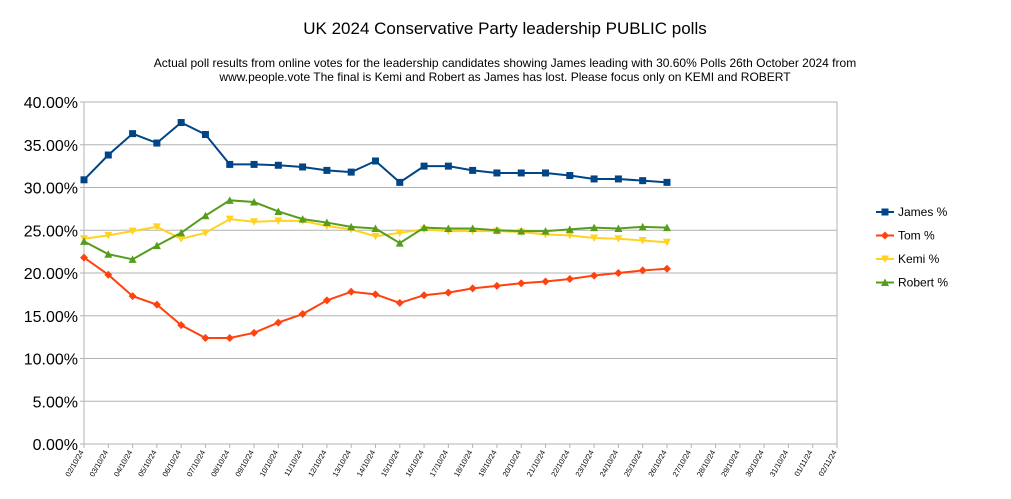 This screenshot has width=1011, height=499. What do you see at coordinates (123, 464) in the screenshot?
I see `x-tick-label: 04/10/24` at bounding box center [123, 464].